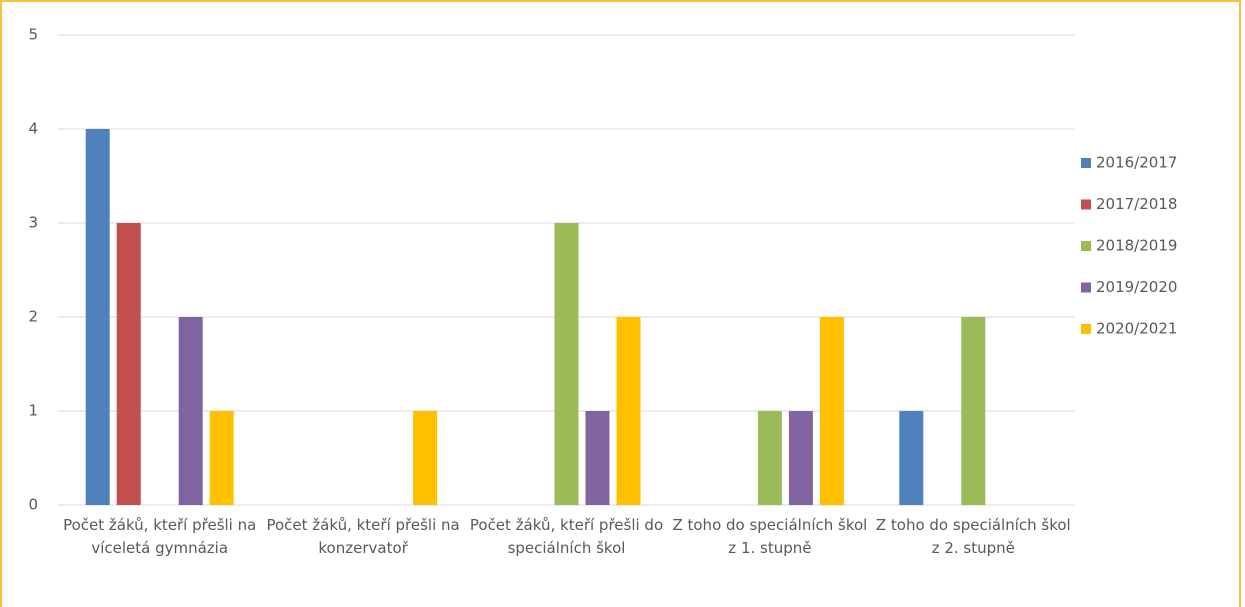 This screenshot has height=607, width=1245. What do you see at coordinates (33, 411) in the screenshot?
I see `y-tick-label: 1` at bounding box center [33, 411].